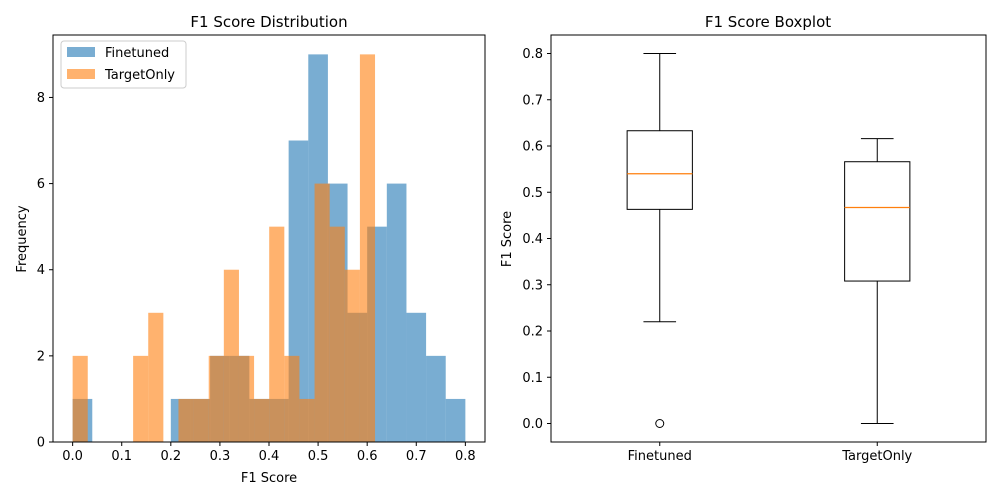 The width and height of the screenshot is (1000, 500). What do you see at coordinates (41, 184) in the screenshot?
I see `histogram-y-tick-label: 6` at bounding box center [41, 184].